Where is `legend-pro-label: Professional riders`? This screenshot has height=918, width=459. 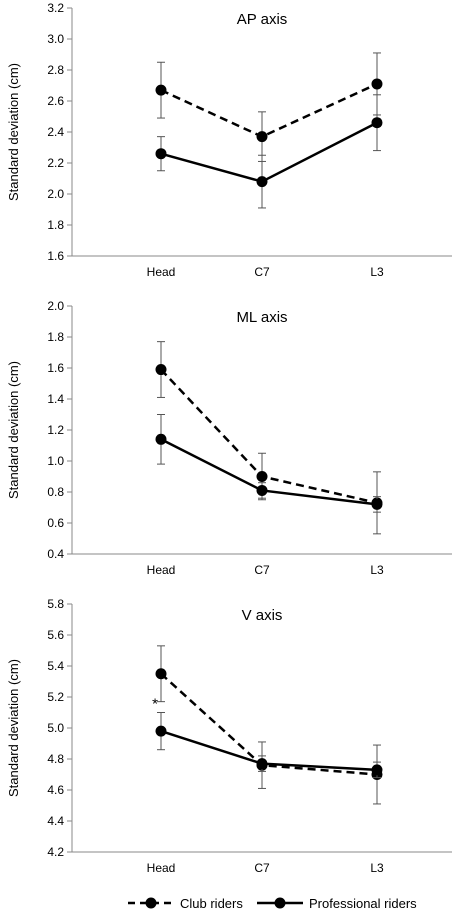
legend-pro-label: Professional riders is located at coordinates (363, 903).